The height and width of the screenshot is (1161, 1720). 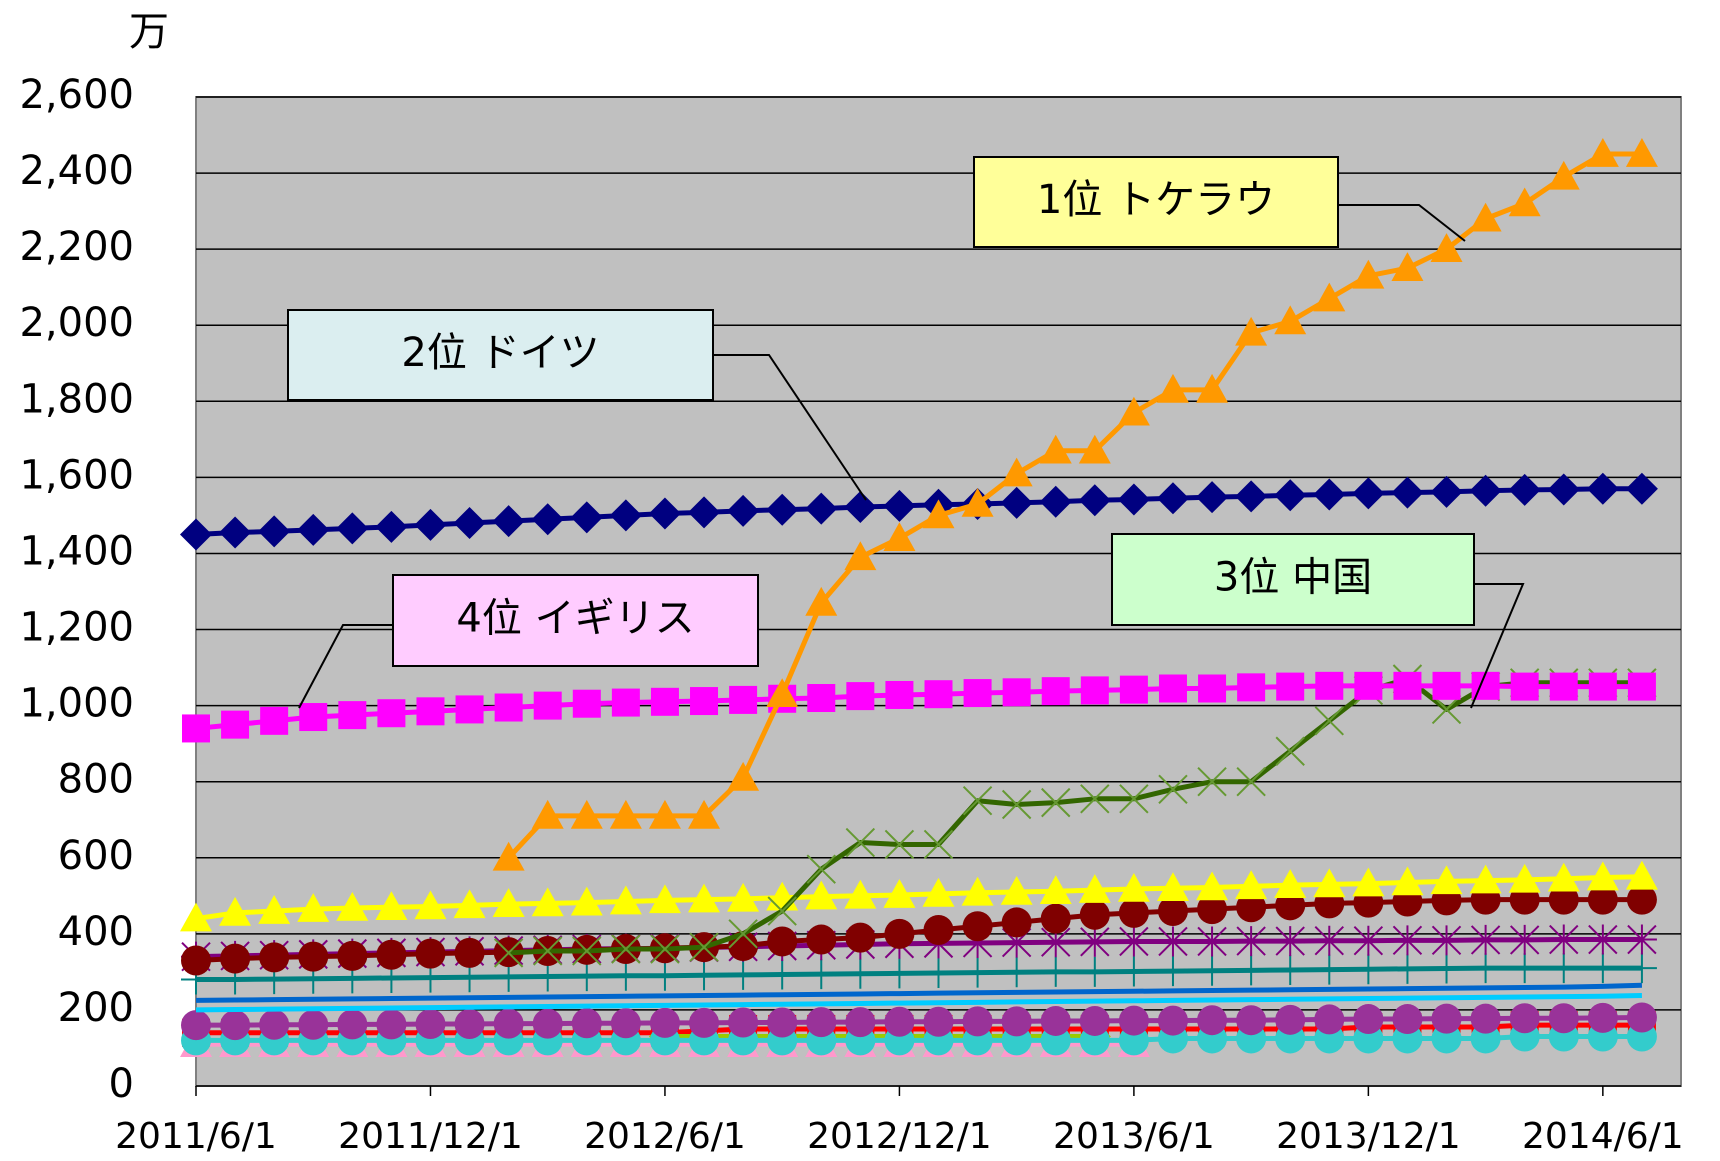 I want to click on y-tick-label: 200, so click(x=96, y=1008).